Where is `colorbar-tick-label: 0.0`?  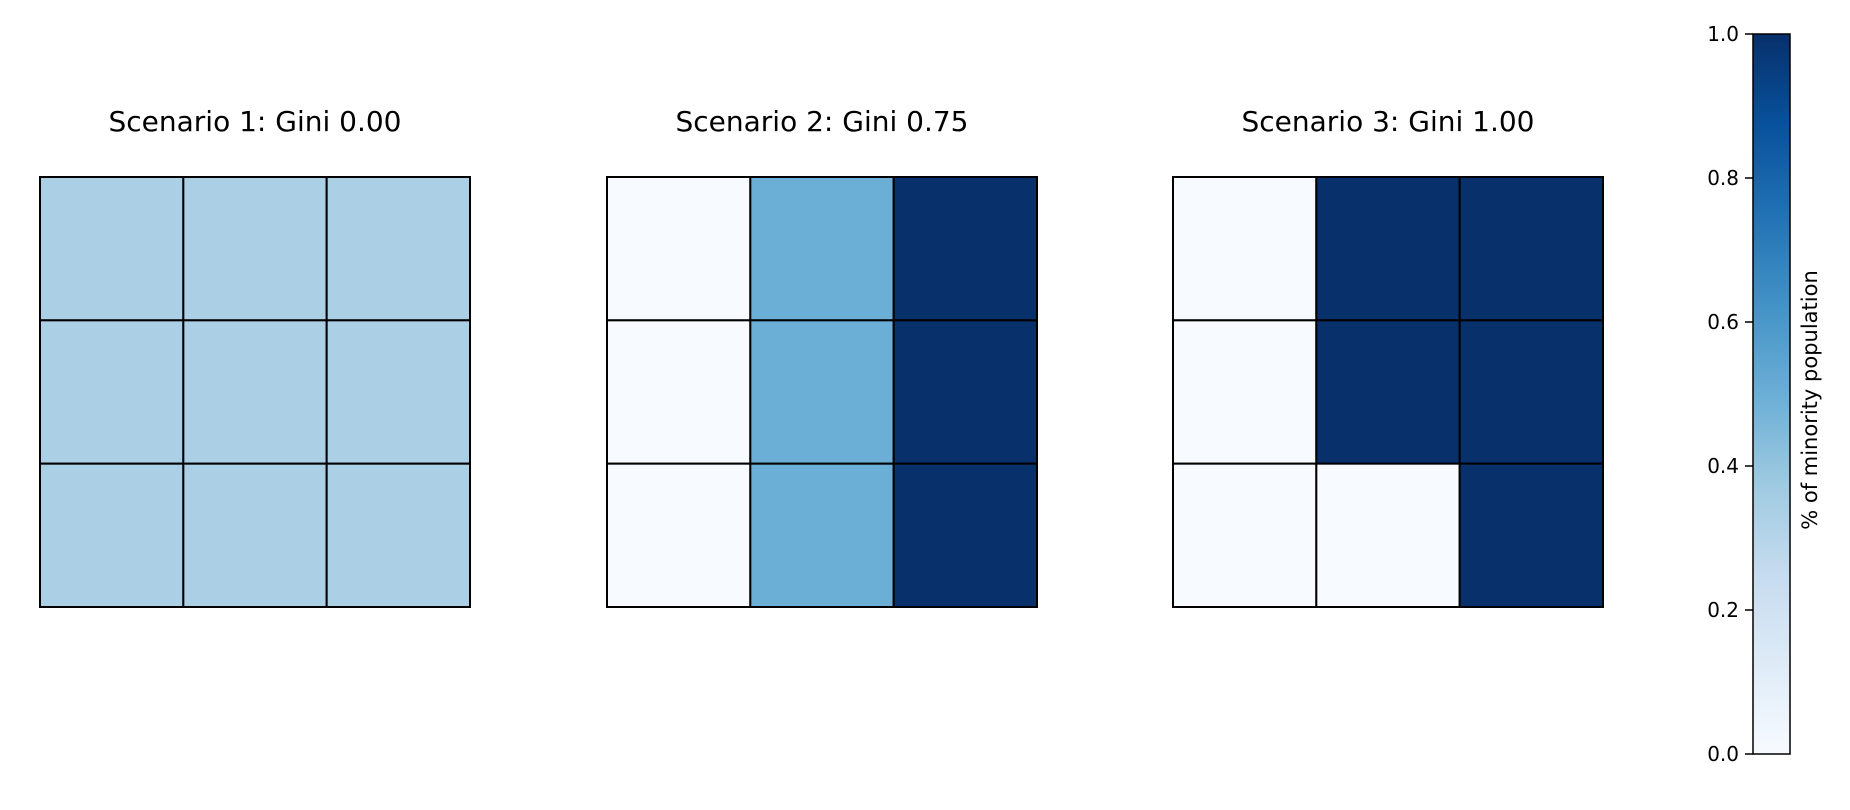
colorbar-tick-label: 0.0 is located at coordinates (1723, 754).